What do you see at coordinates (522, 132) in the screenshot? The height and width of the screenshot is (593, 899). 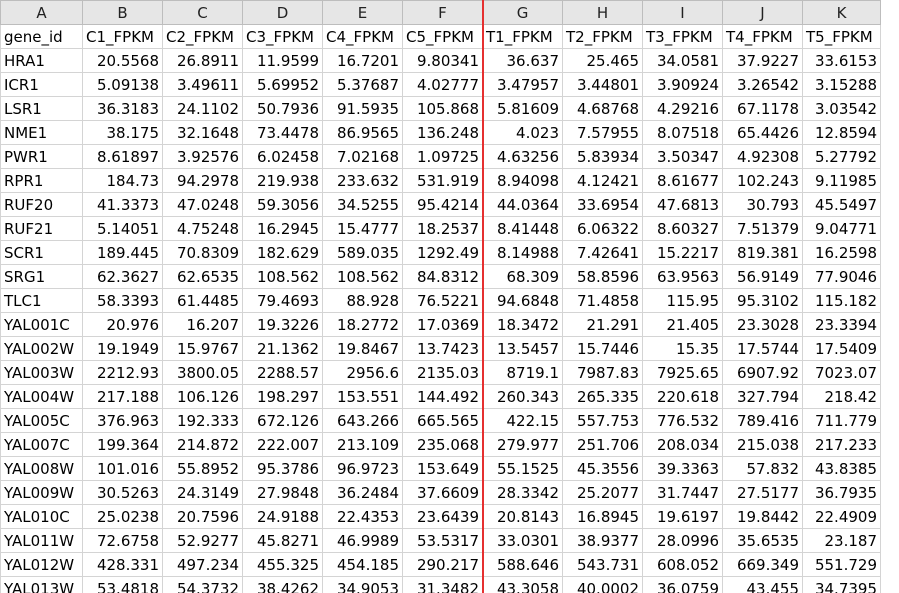 I see `cell-g5: 4.023` at bounding box center [522, 132].